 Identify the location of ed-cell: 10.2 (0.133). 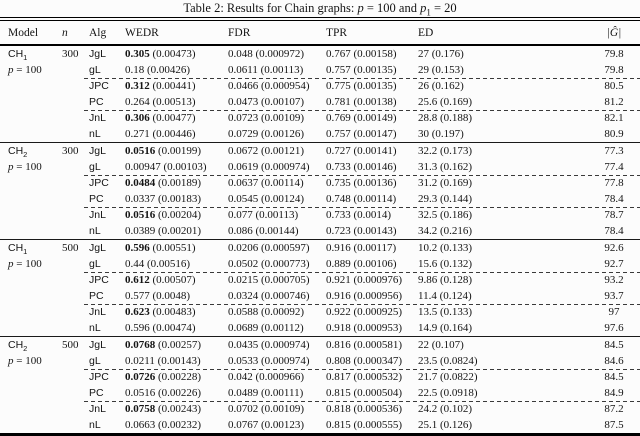
(501, 250).